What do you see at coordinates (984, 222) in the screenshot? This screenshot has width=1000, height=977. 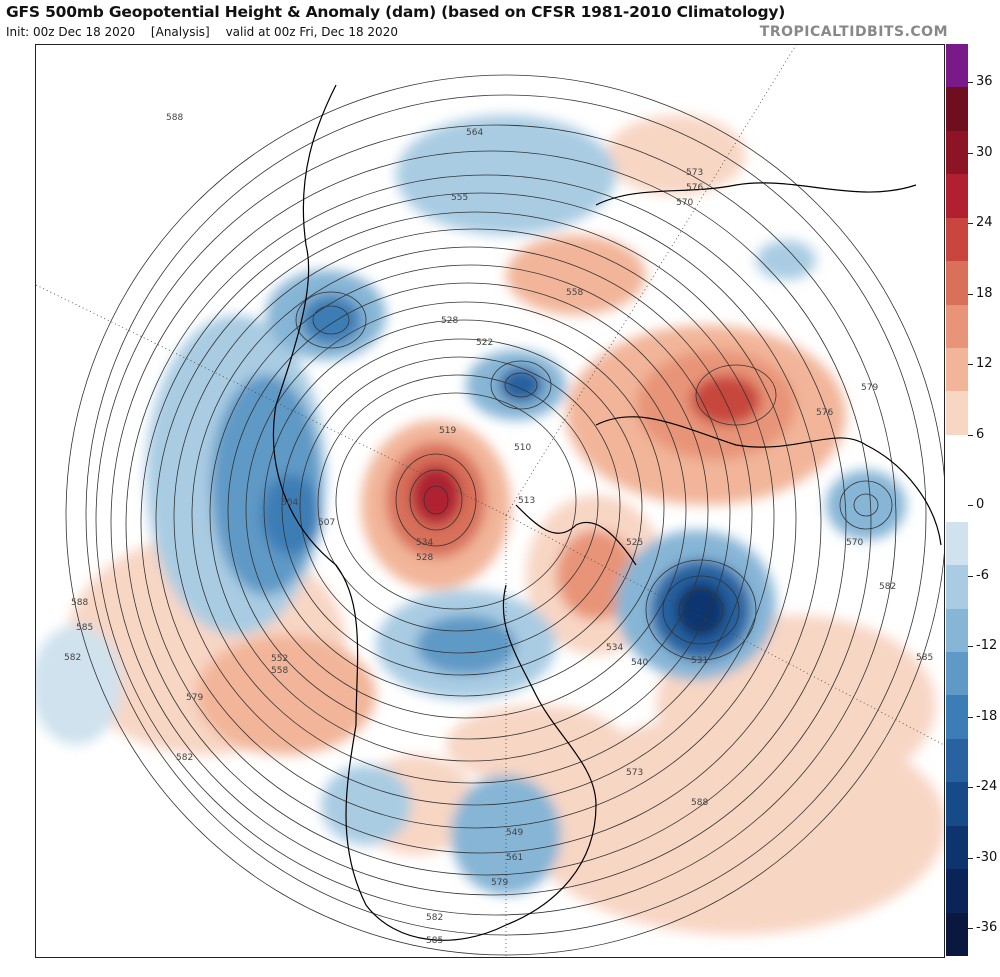 I see `colorbar-tick-label: 24` at bounding box center [984, 222].